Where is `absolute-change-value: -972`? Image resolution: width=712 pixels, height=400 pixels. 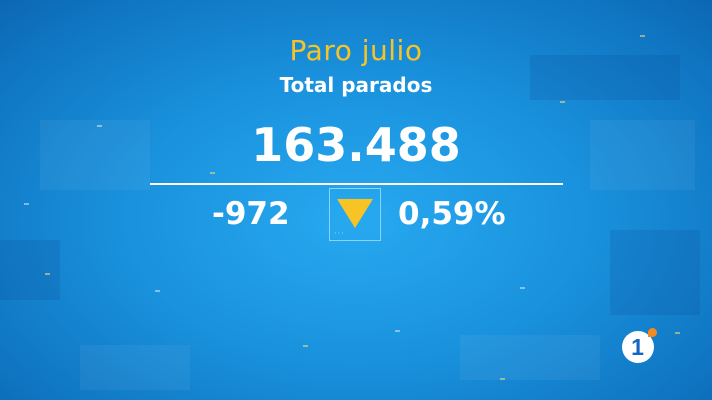 absolute-change-value: -972 is located at coordinates (251, 214).